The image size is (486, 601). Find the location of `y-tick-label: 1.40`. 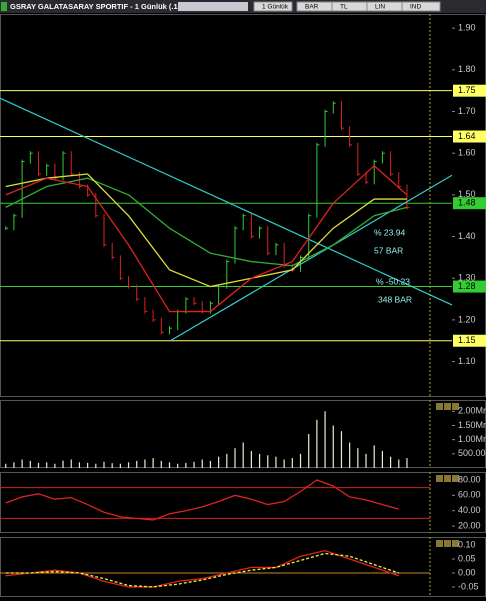

y-tick-label: 1.40 is located at coordinates (467, 236).